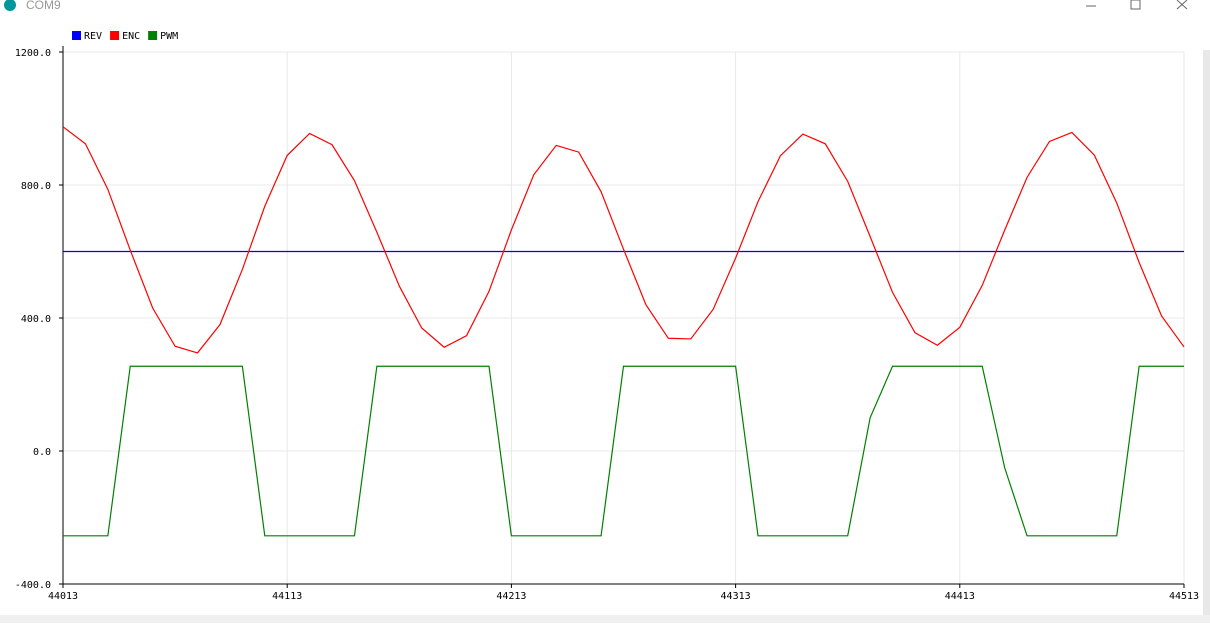 Image resolution: width=1210 pixels, height=628 pixels. Describe the element at coordinates (36, 186) in the screenshot. I see `y-tick-label: 800.0` at that location.